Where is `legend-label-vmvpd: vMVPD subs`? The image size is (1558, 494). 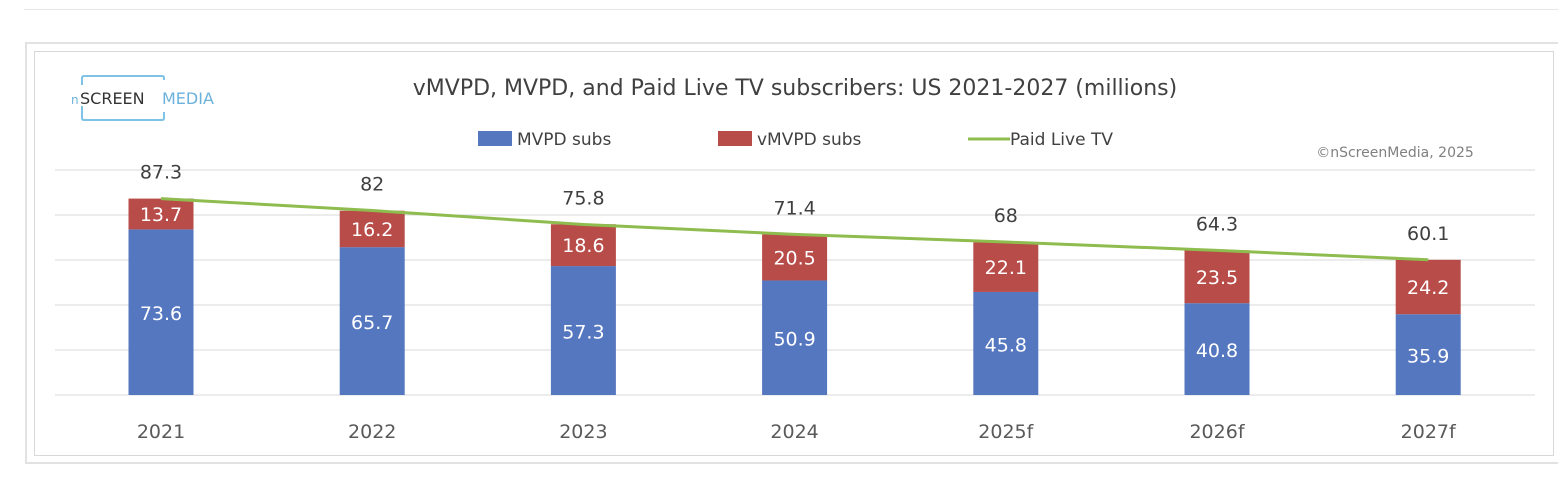
legend-label-vmvpd: vMVPD subs is located at coordinates (809, 140).